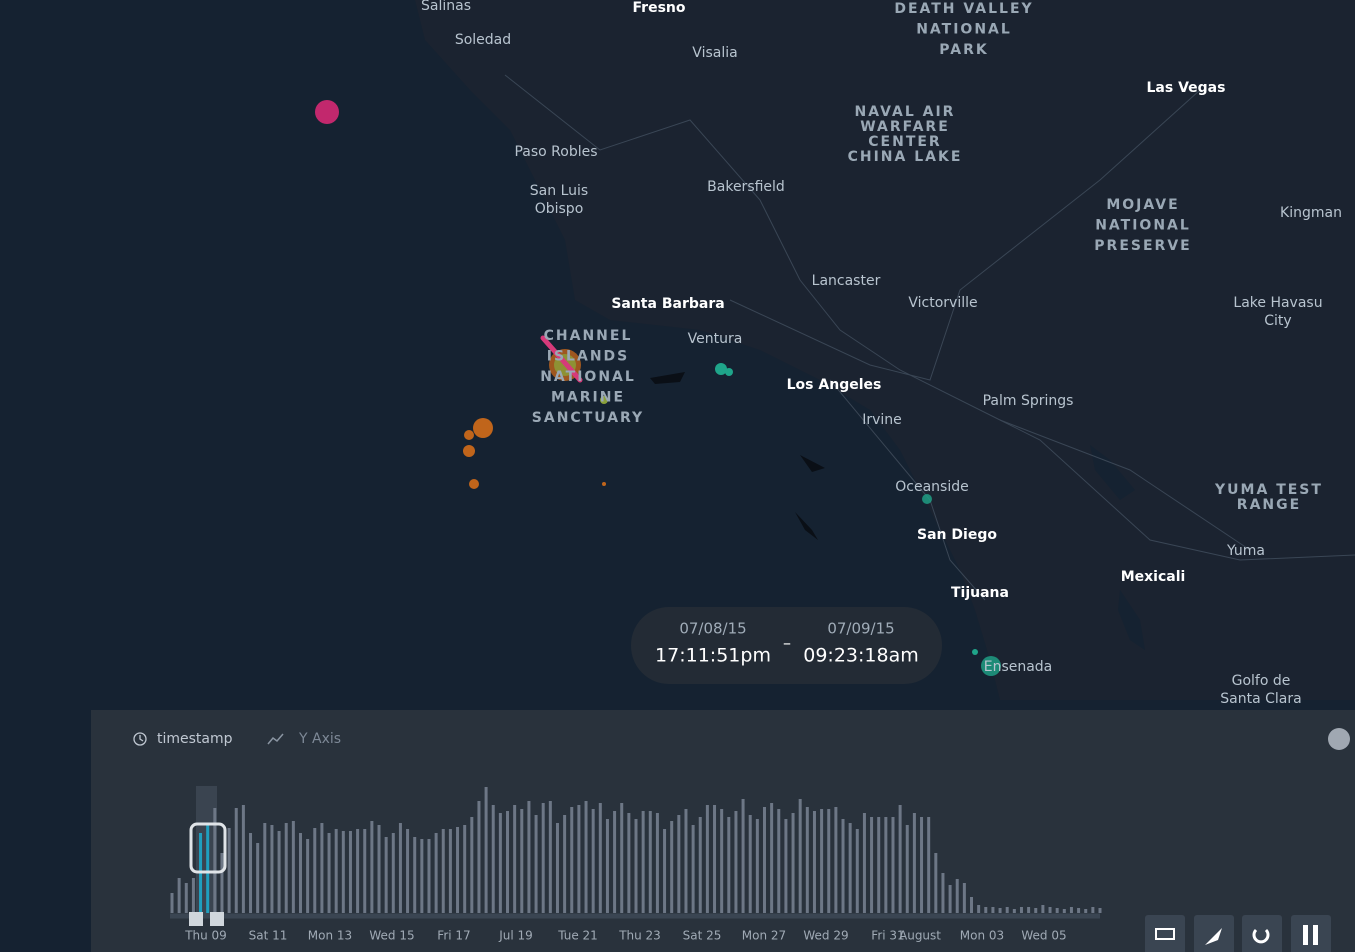  Describe the element at coordinates (588, 377) in the screenshot. I see `map-label: NATIONAL` at that location.